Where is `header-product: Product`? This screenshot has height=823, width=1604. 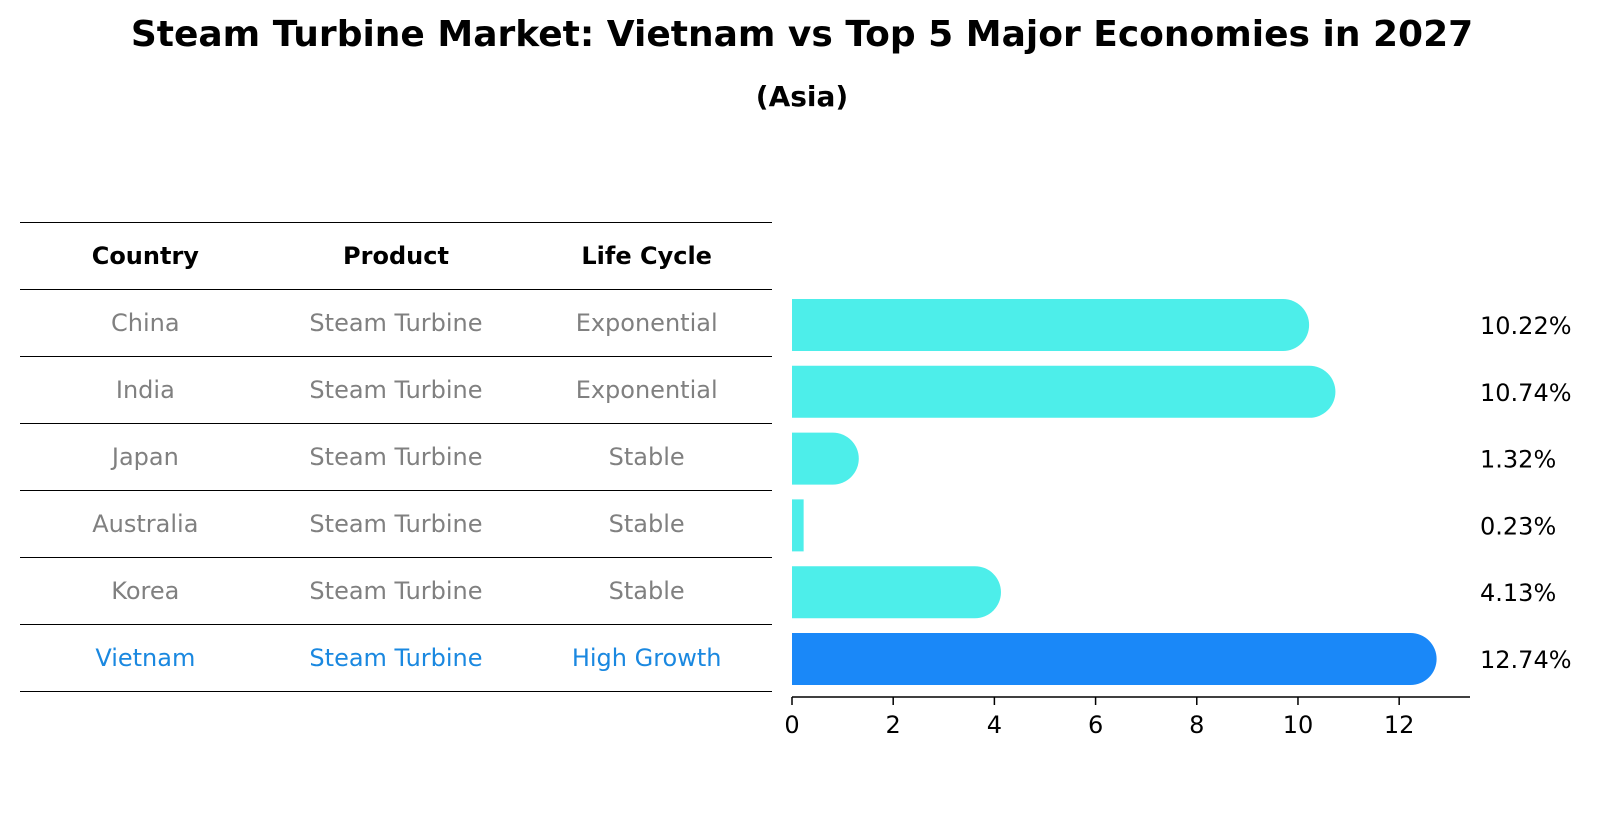
header-product: Product is located at coordinates (396, 256).